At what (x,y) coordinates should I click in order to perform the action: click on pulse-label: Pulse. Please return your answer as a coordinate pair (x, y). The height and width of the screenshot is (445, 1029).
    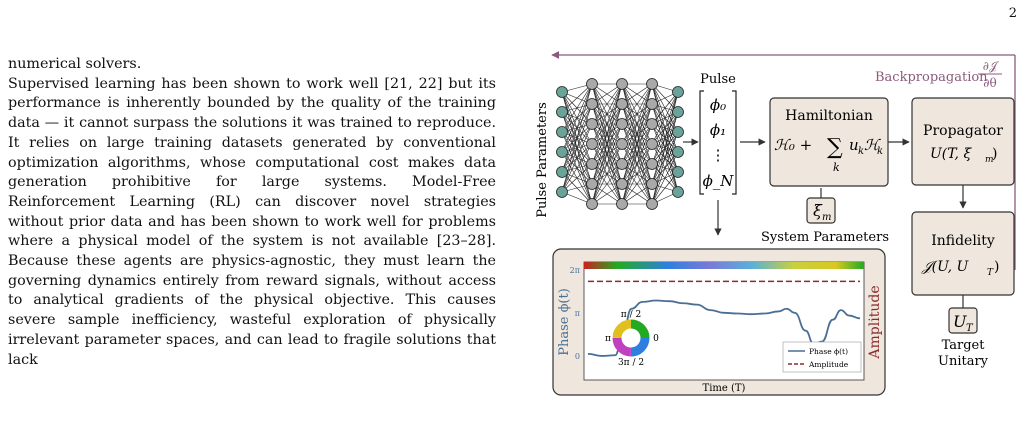
    Looking at the image, I should click on (718, 79).